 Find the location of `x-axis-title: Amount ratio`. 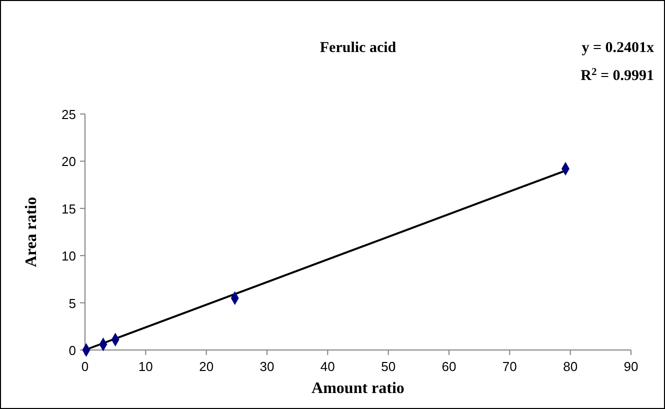

x-axis-title: Amount ratio is located at coordinates (358, 388).